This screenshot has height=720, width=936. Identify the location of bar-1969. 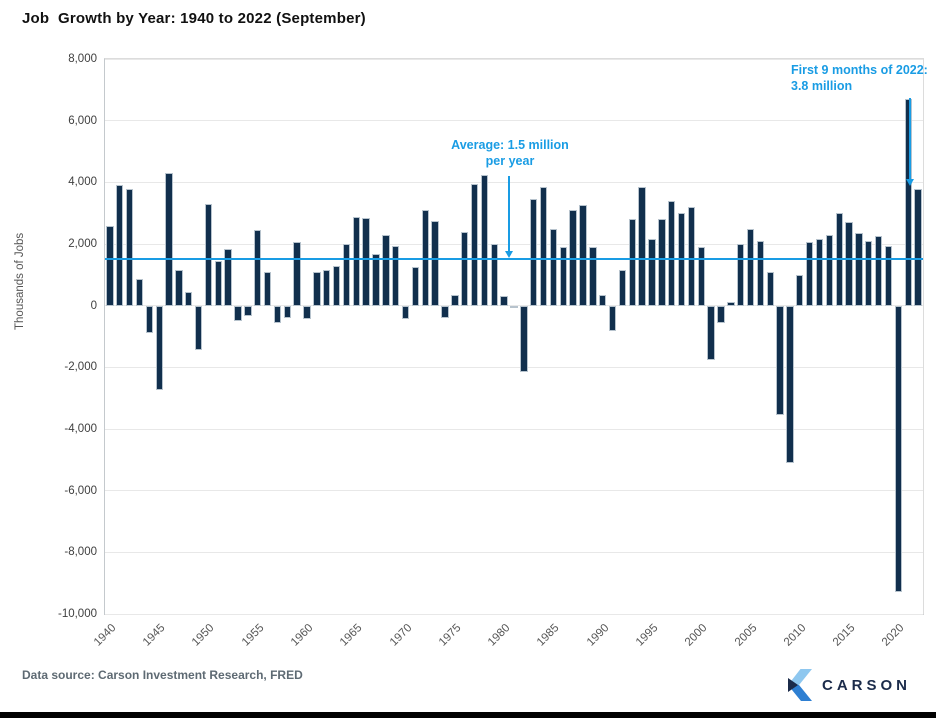
(396, 275).